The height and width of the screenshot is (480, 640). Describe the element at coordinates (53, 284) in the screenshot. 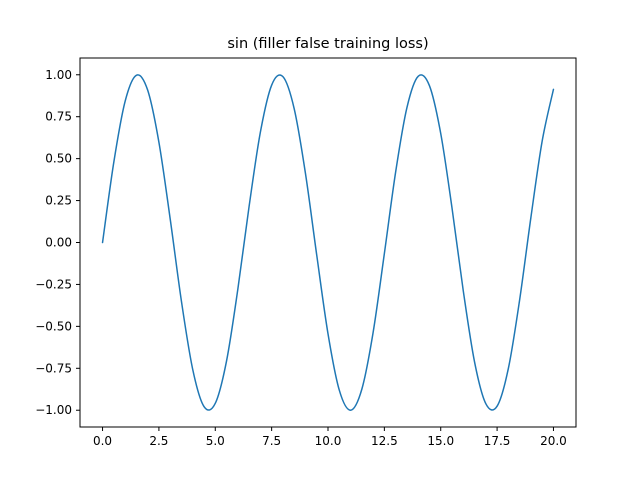

I see `y-tick-label: −0.25` at that location.